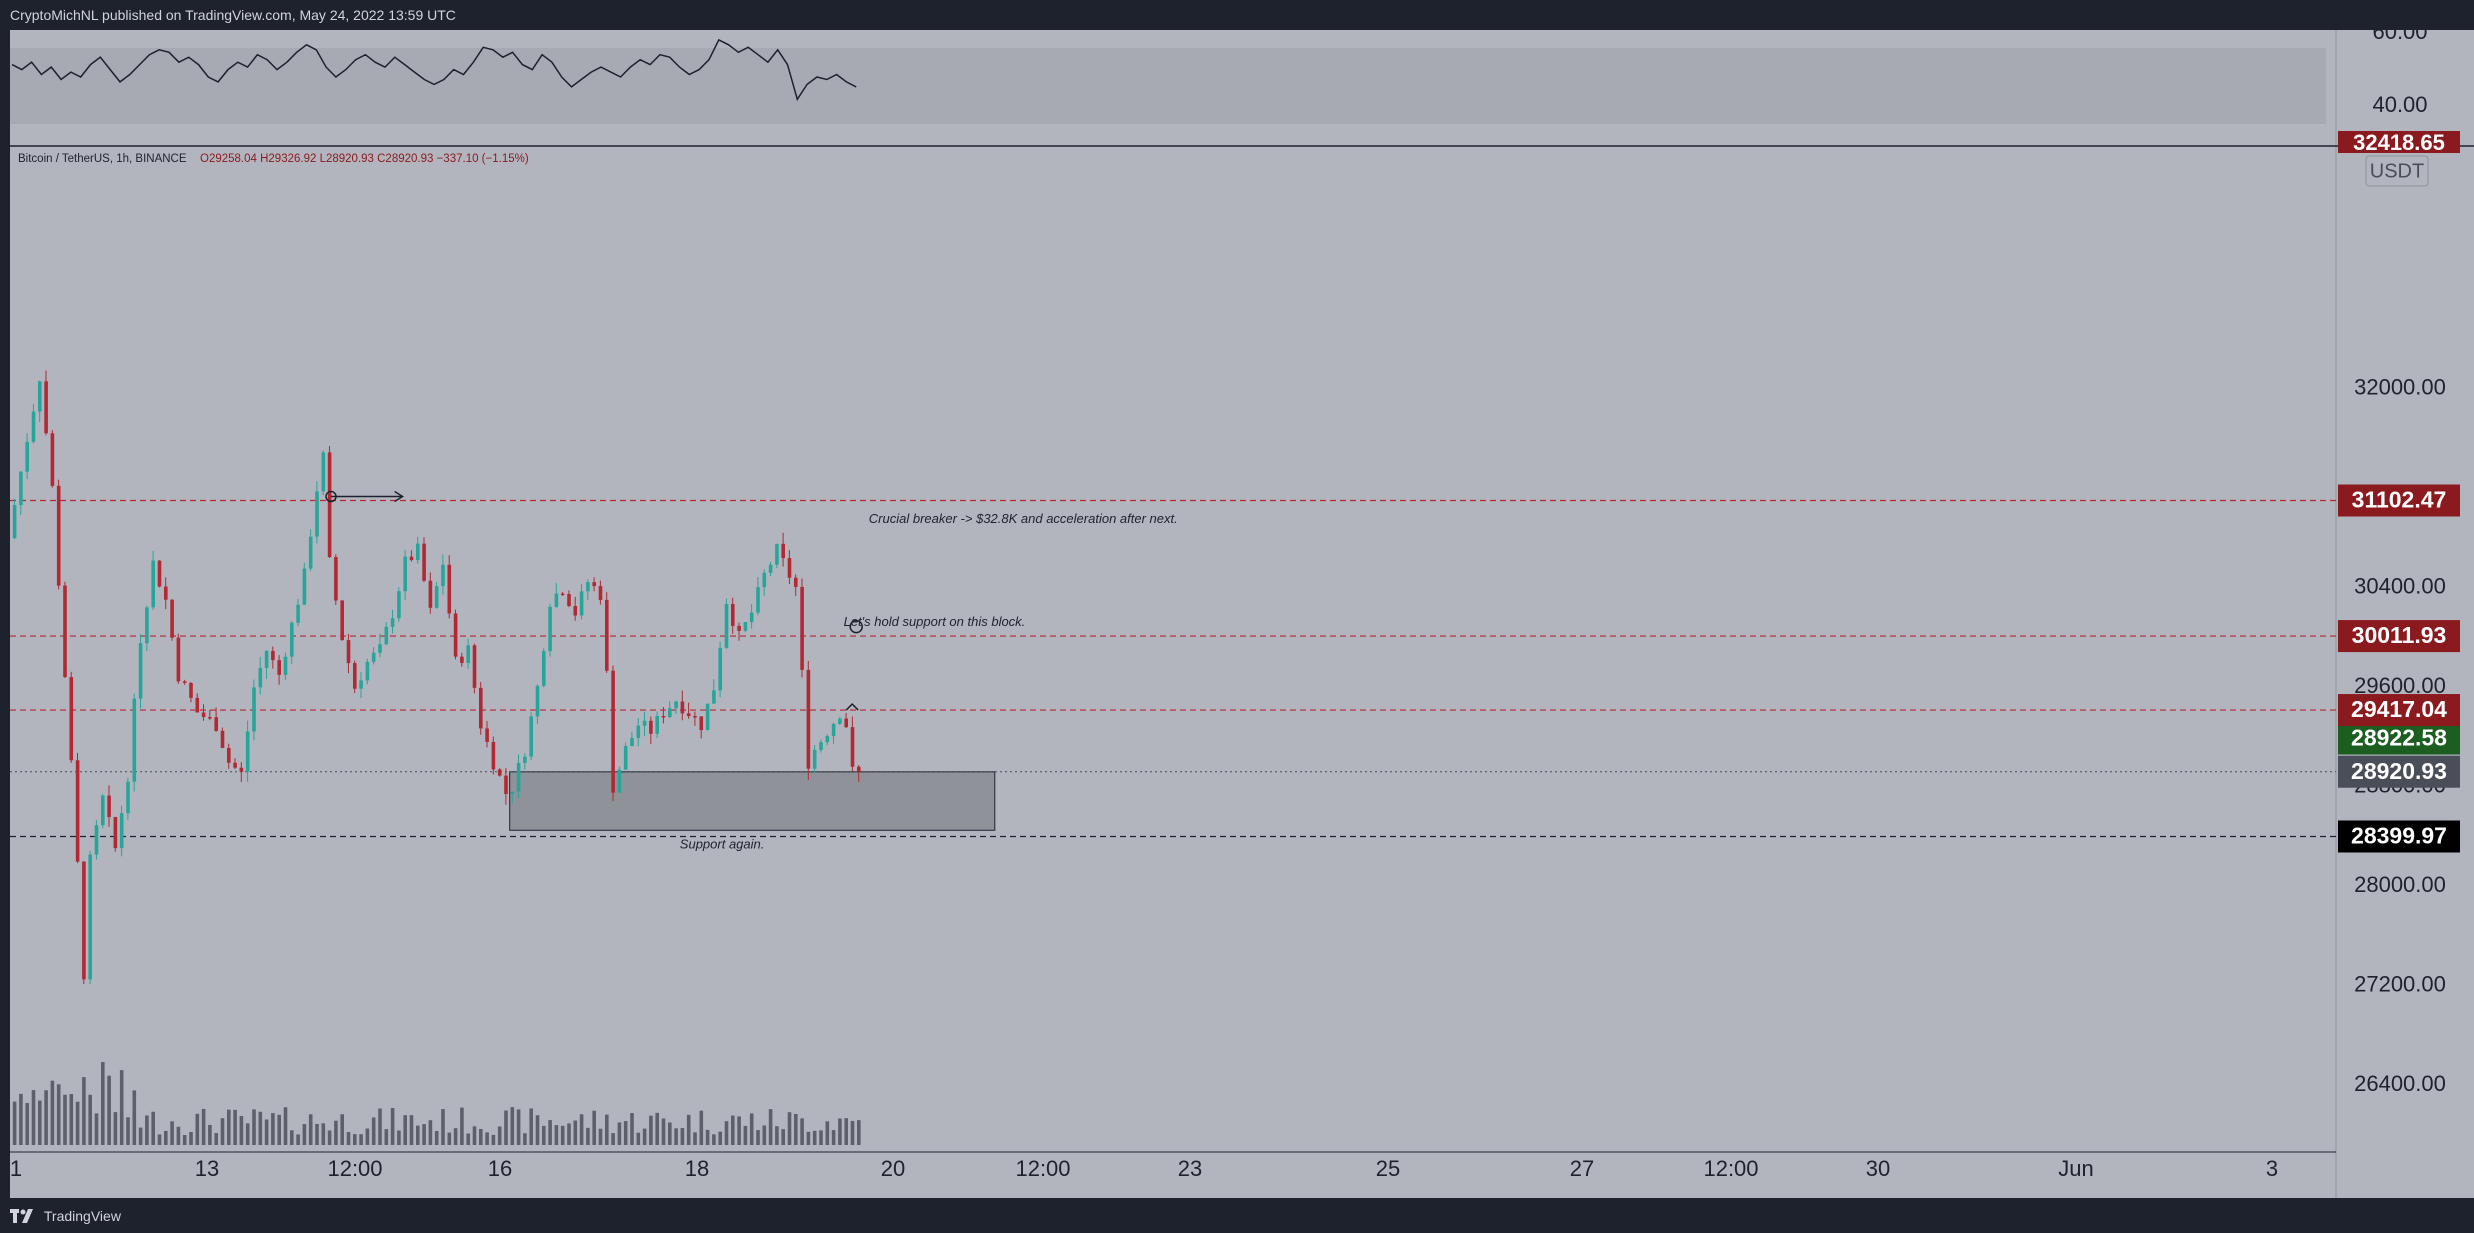  What do you see at coordinates (2397, 171) in the screenshot?
I see `currency-badge` at bounding box center [2397, 171].